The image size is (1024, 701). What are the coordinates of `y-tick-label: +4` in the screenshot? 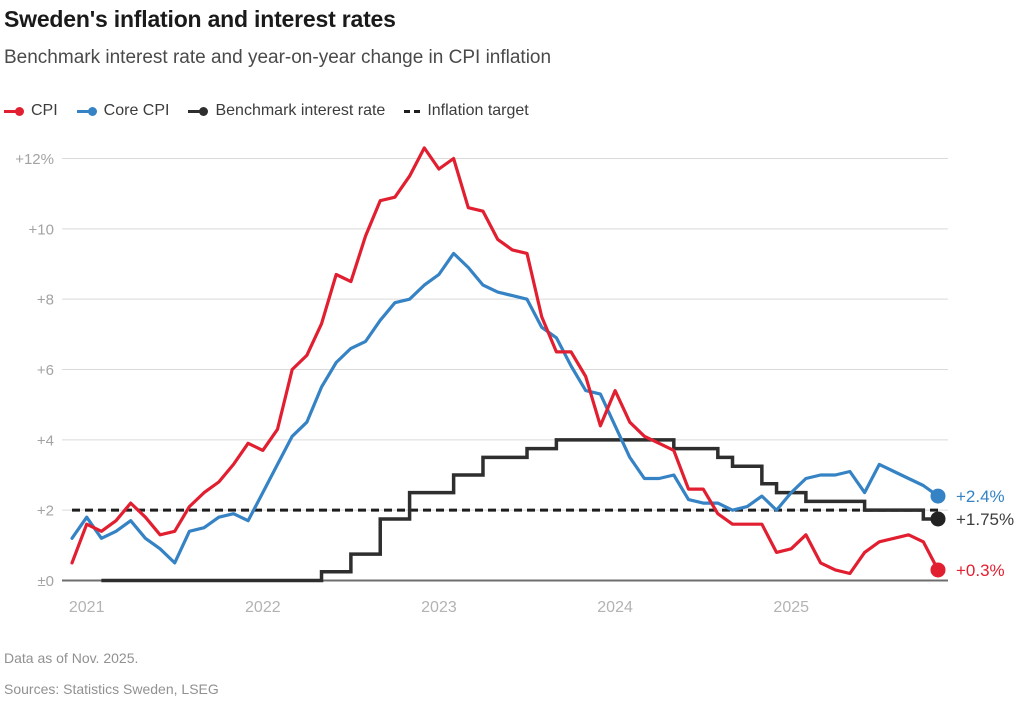 It's located at (45, 440).